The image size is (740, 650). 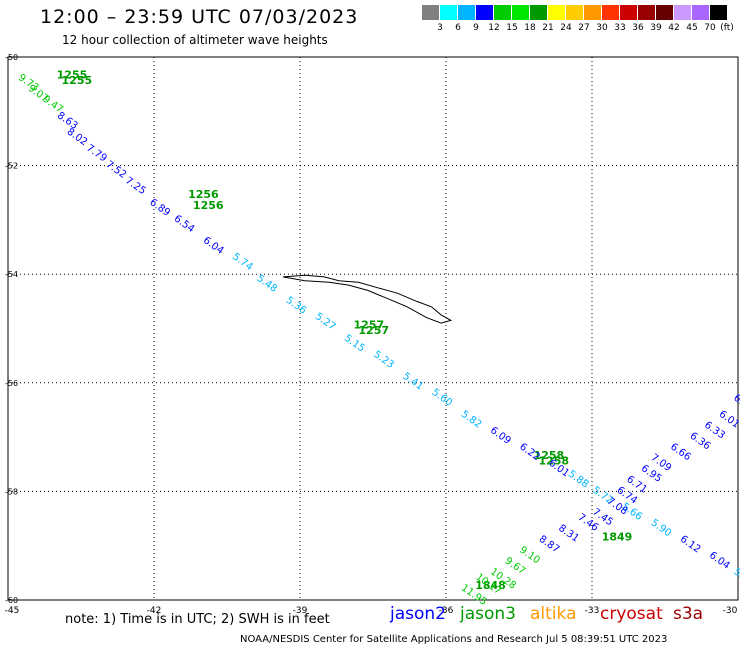 I want to click on swh-value-label: 5.93, so click(x=735, y=577).